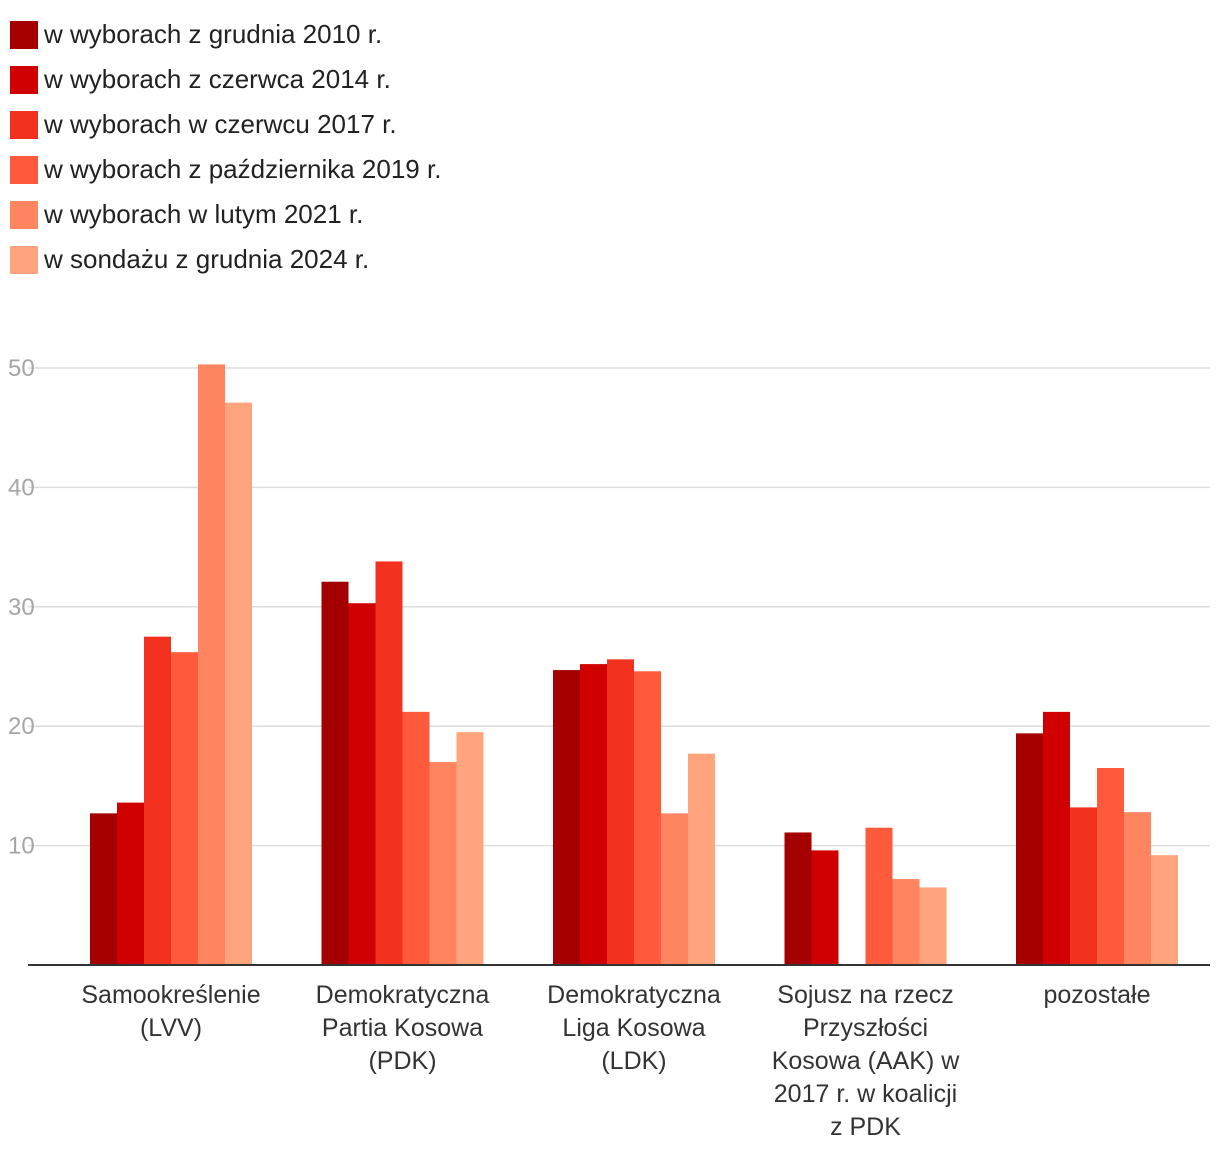 The width and height of the screenshot is (1220, 1162). I want to click on y-tick-label: 10, so click(21, 846).